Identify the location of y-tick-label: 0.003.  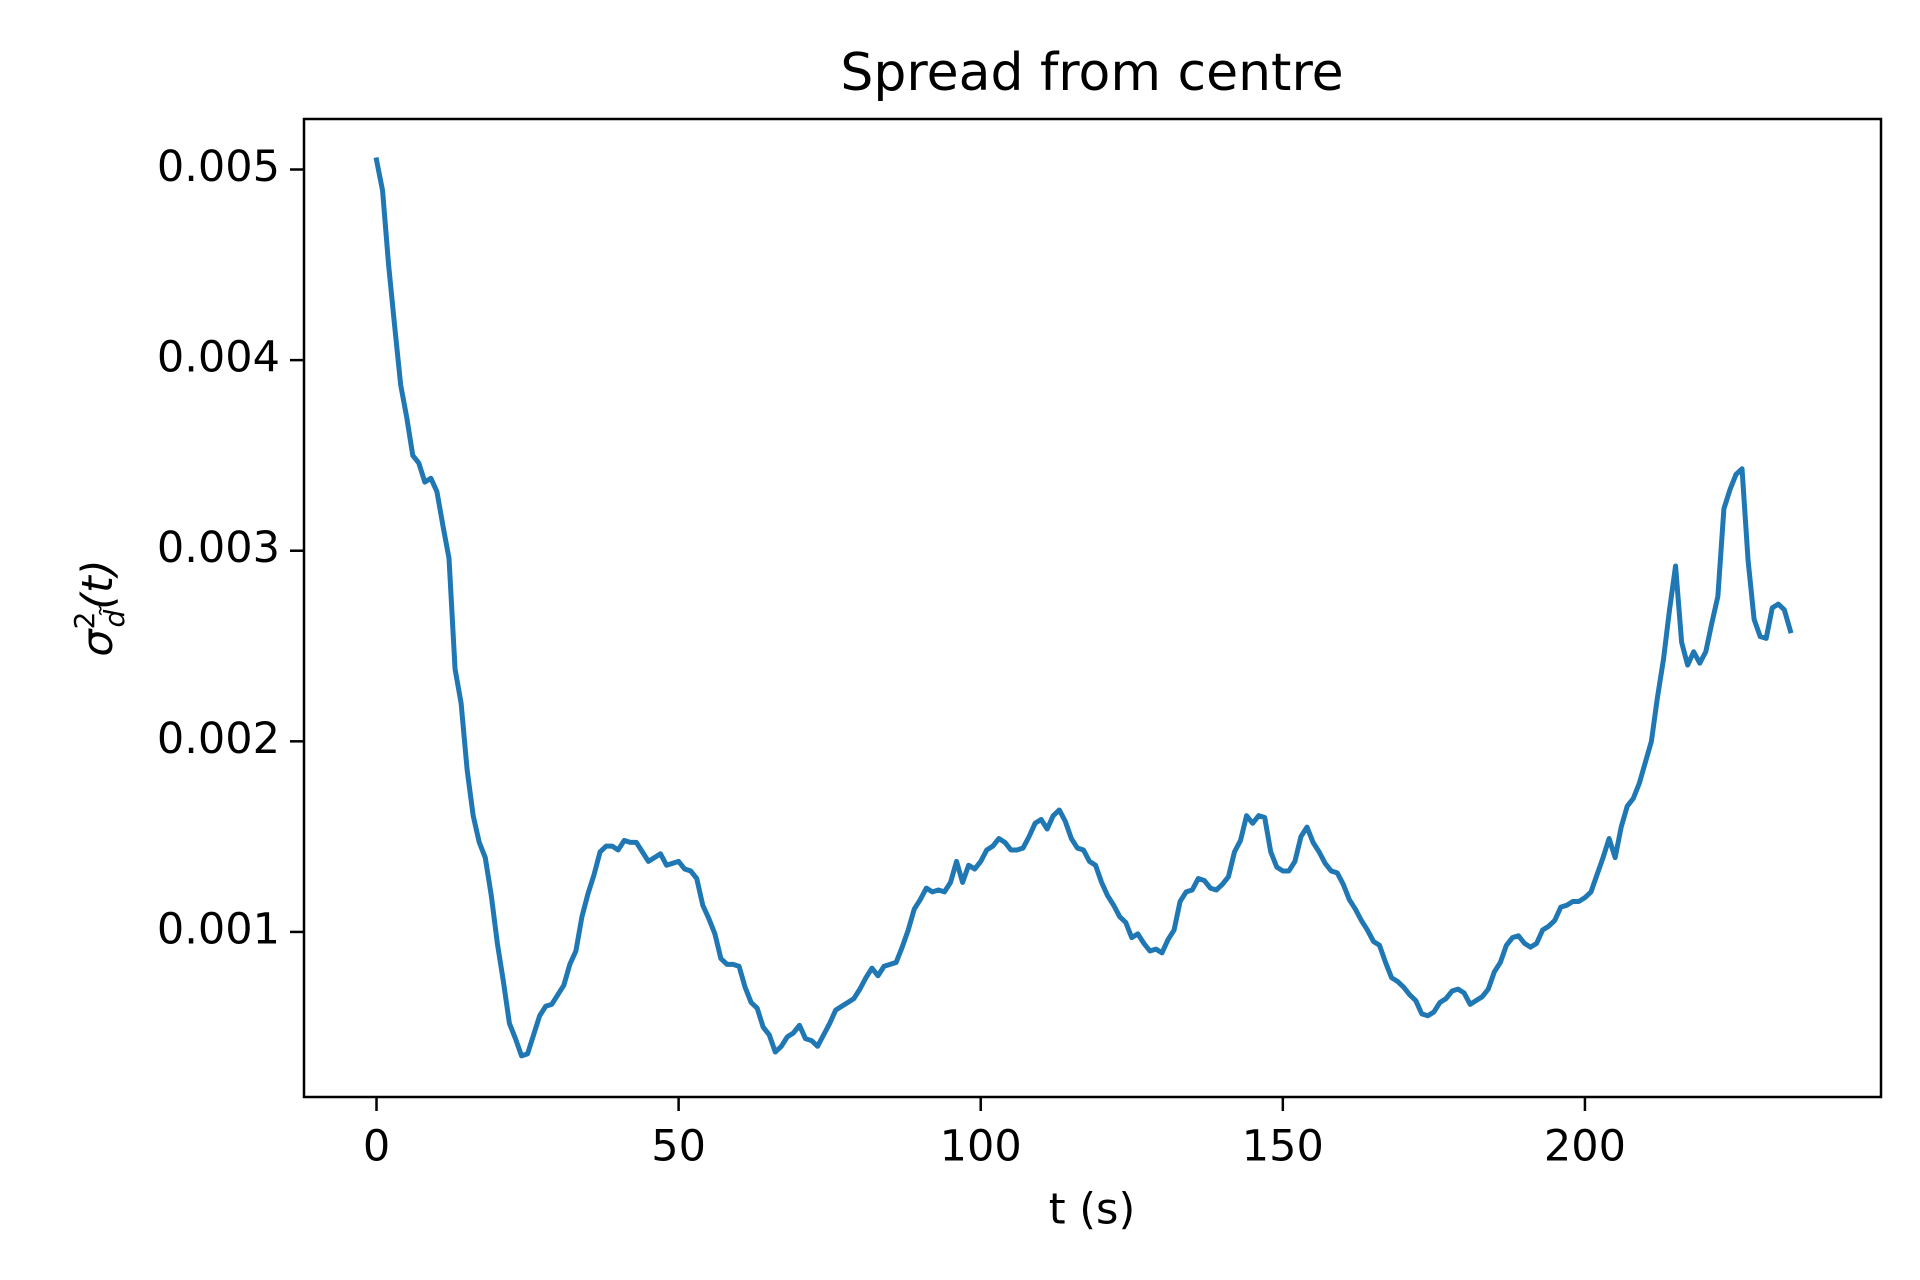
(218, 548).